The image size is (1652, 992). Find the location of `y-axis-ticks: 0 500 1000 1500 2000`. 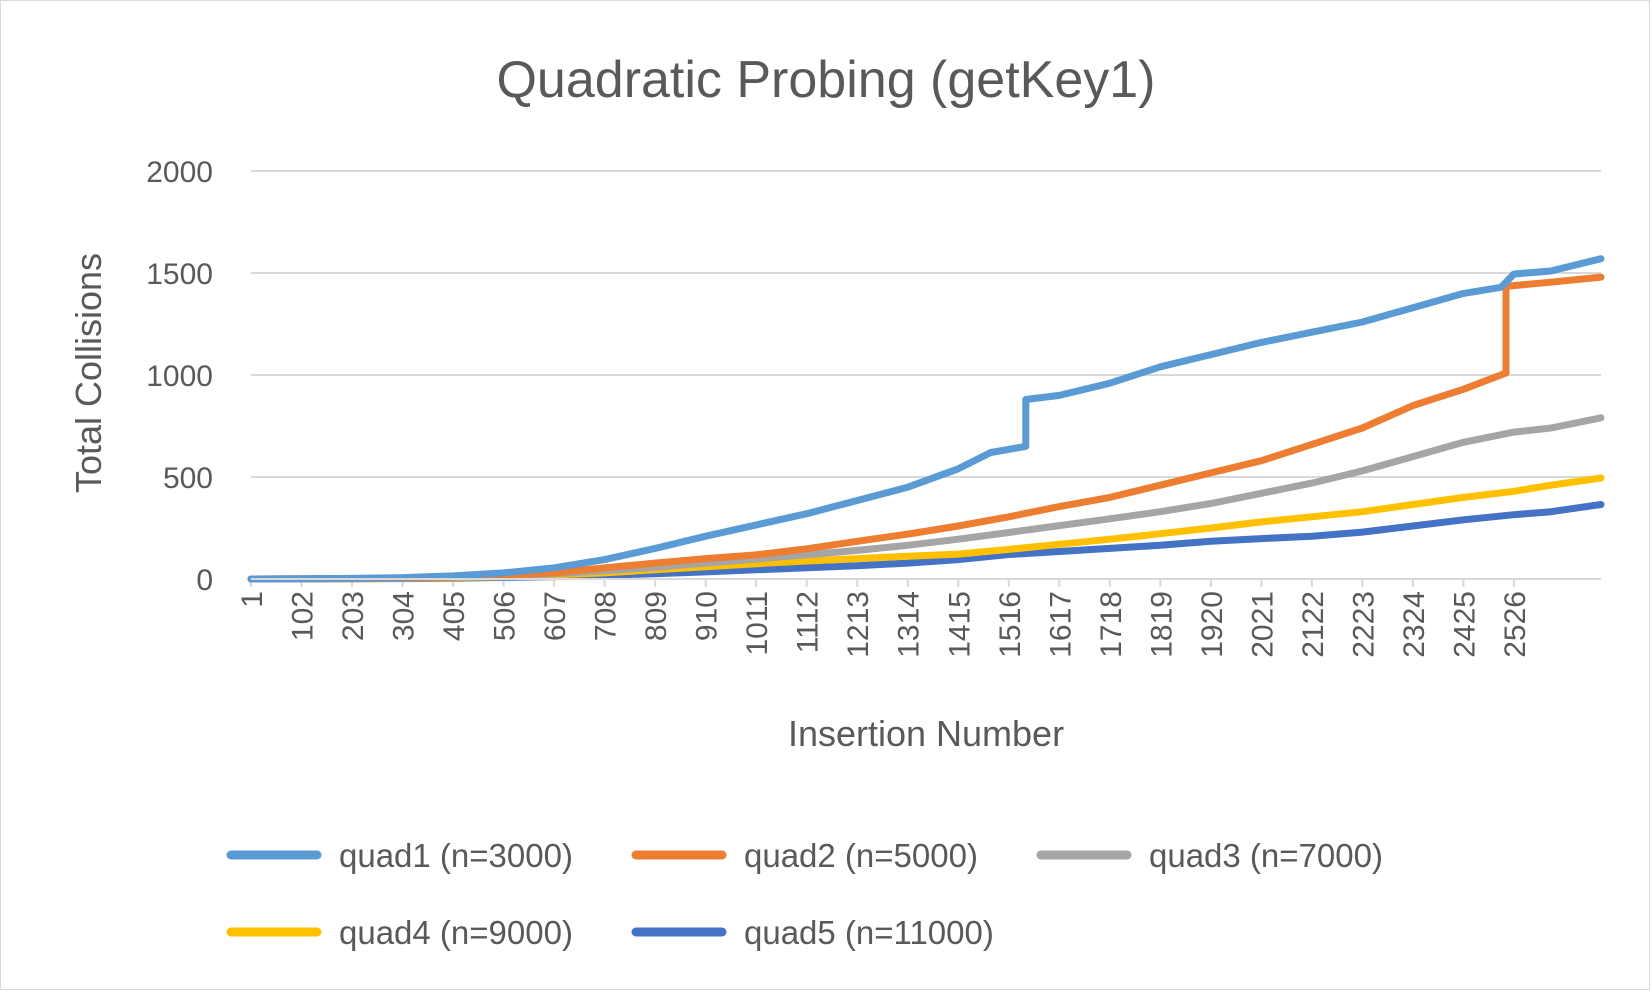

y-axis-ticks: 0 500 1000 1500 2000 is located at coordinates (179, 376).